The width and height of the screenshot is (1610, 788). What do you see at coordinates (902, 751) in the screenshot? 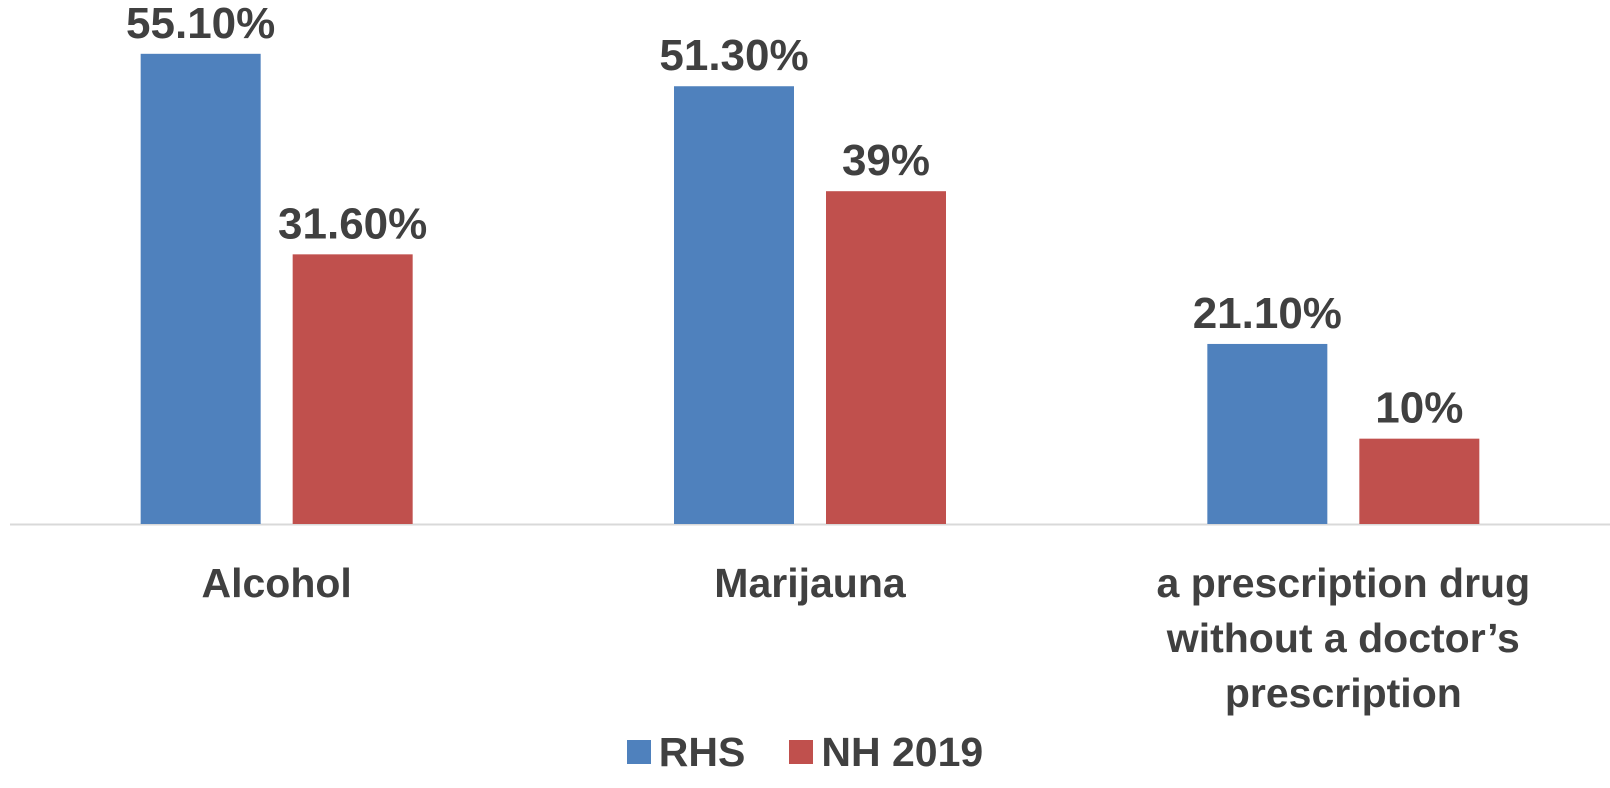
I see `legend-label-nh-2019: NH 2019` at bounding box center [902, 751].